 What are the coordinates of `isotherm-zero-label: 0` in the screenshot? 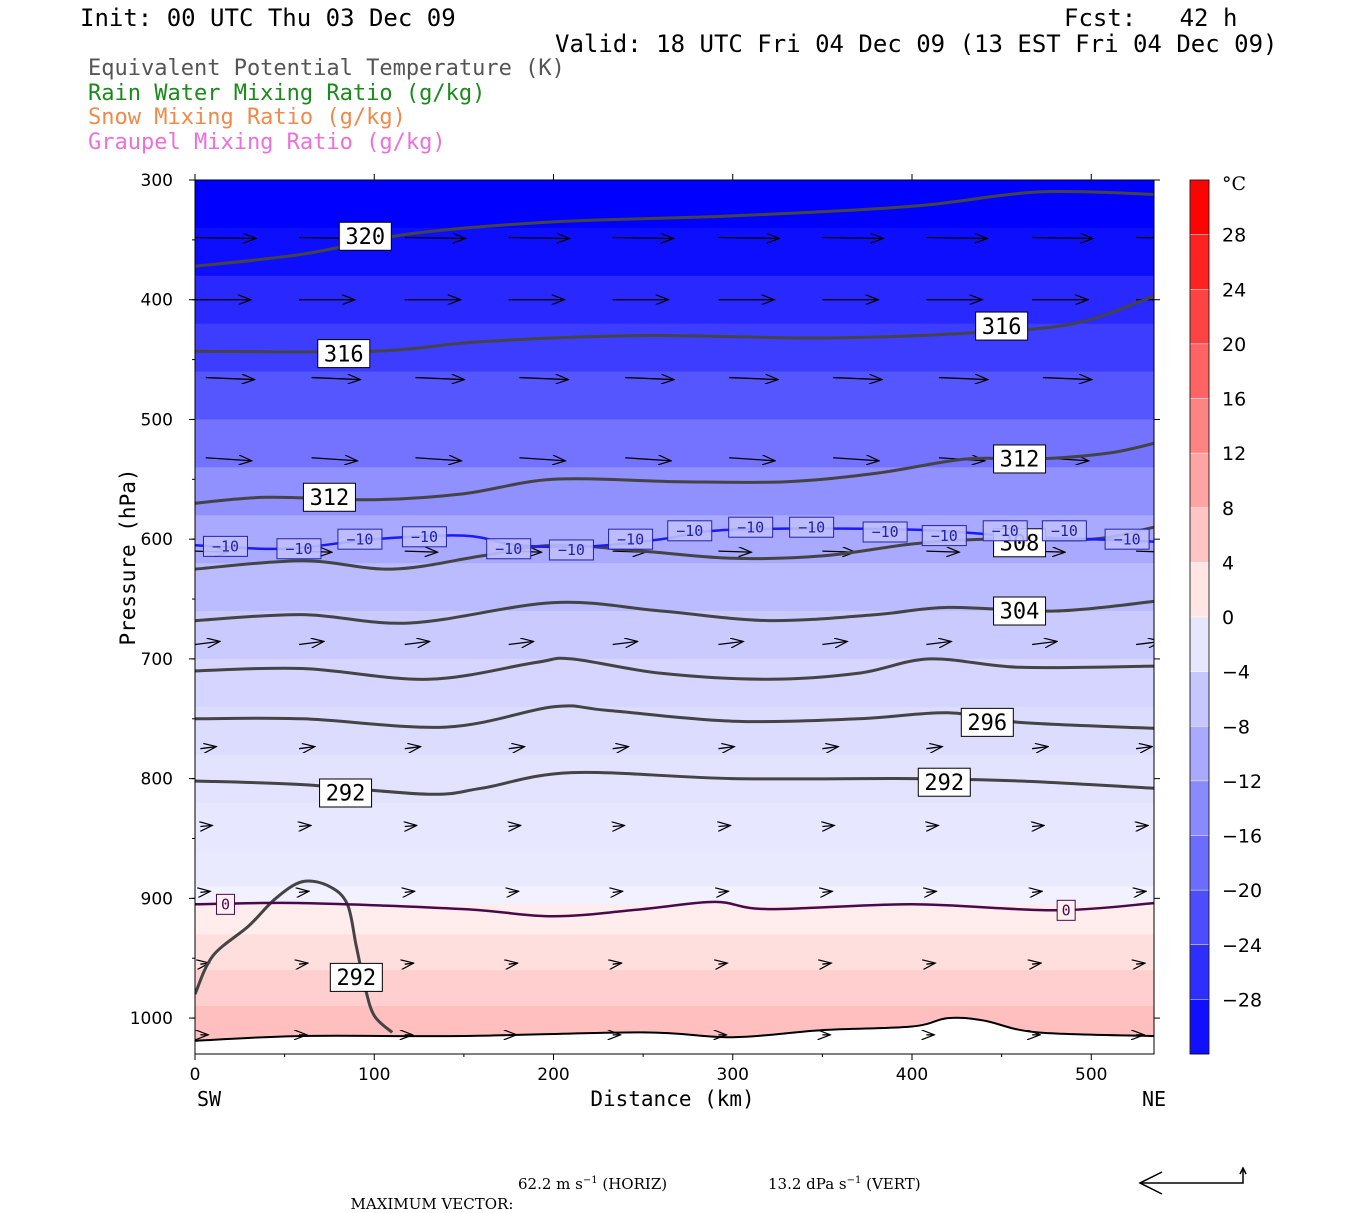 It's located at (1066, 910).